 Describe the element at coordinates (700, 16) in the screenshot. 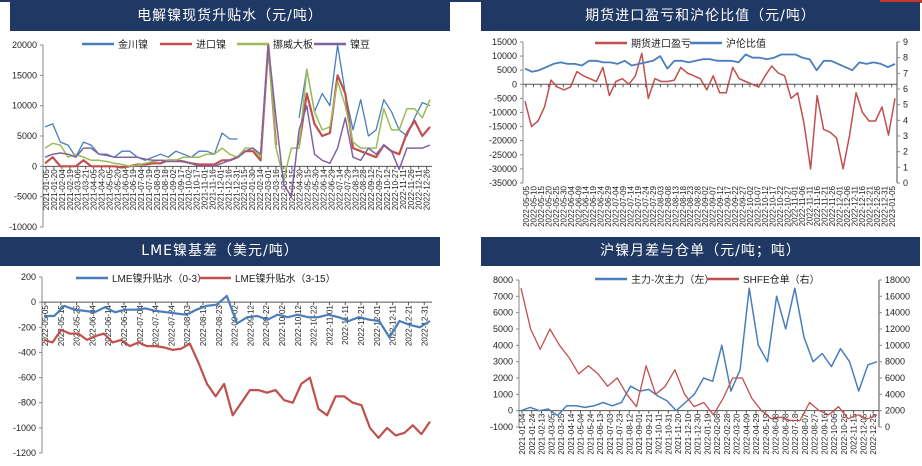

I see `chart-title-import-margin: 期货进口盈亏和沪伦比值（元/吨）` at that location.